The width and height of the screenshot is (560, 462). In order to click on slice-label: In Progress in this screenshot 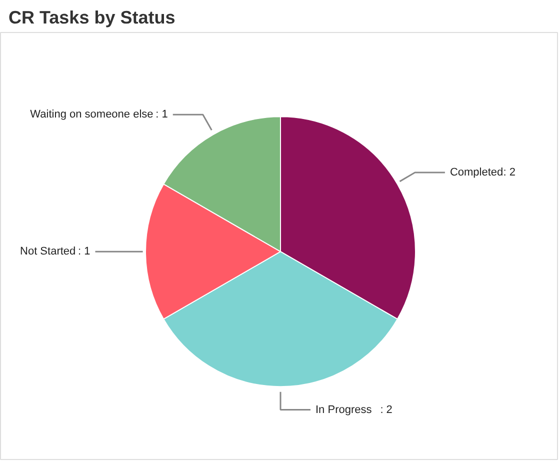, I will do `click(344, 410)`.